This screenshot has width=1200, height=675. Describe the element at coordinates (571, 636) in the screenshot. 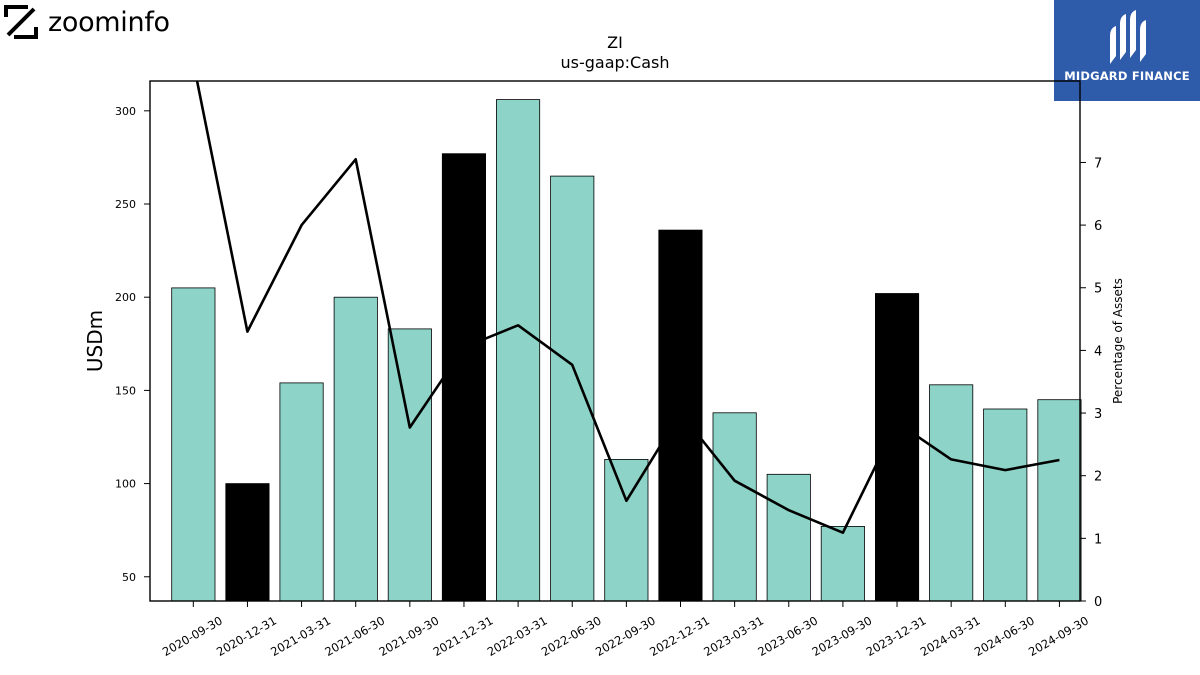

I see `x-tick-label: 2022-06-30` at that location.